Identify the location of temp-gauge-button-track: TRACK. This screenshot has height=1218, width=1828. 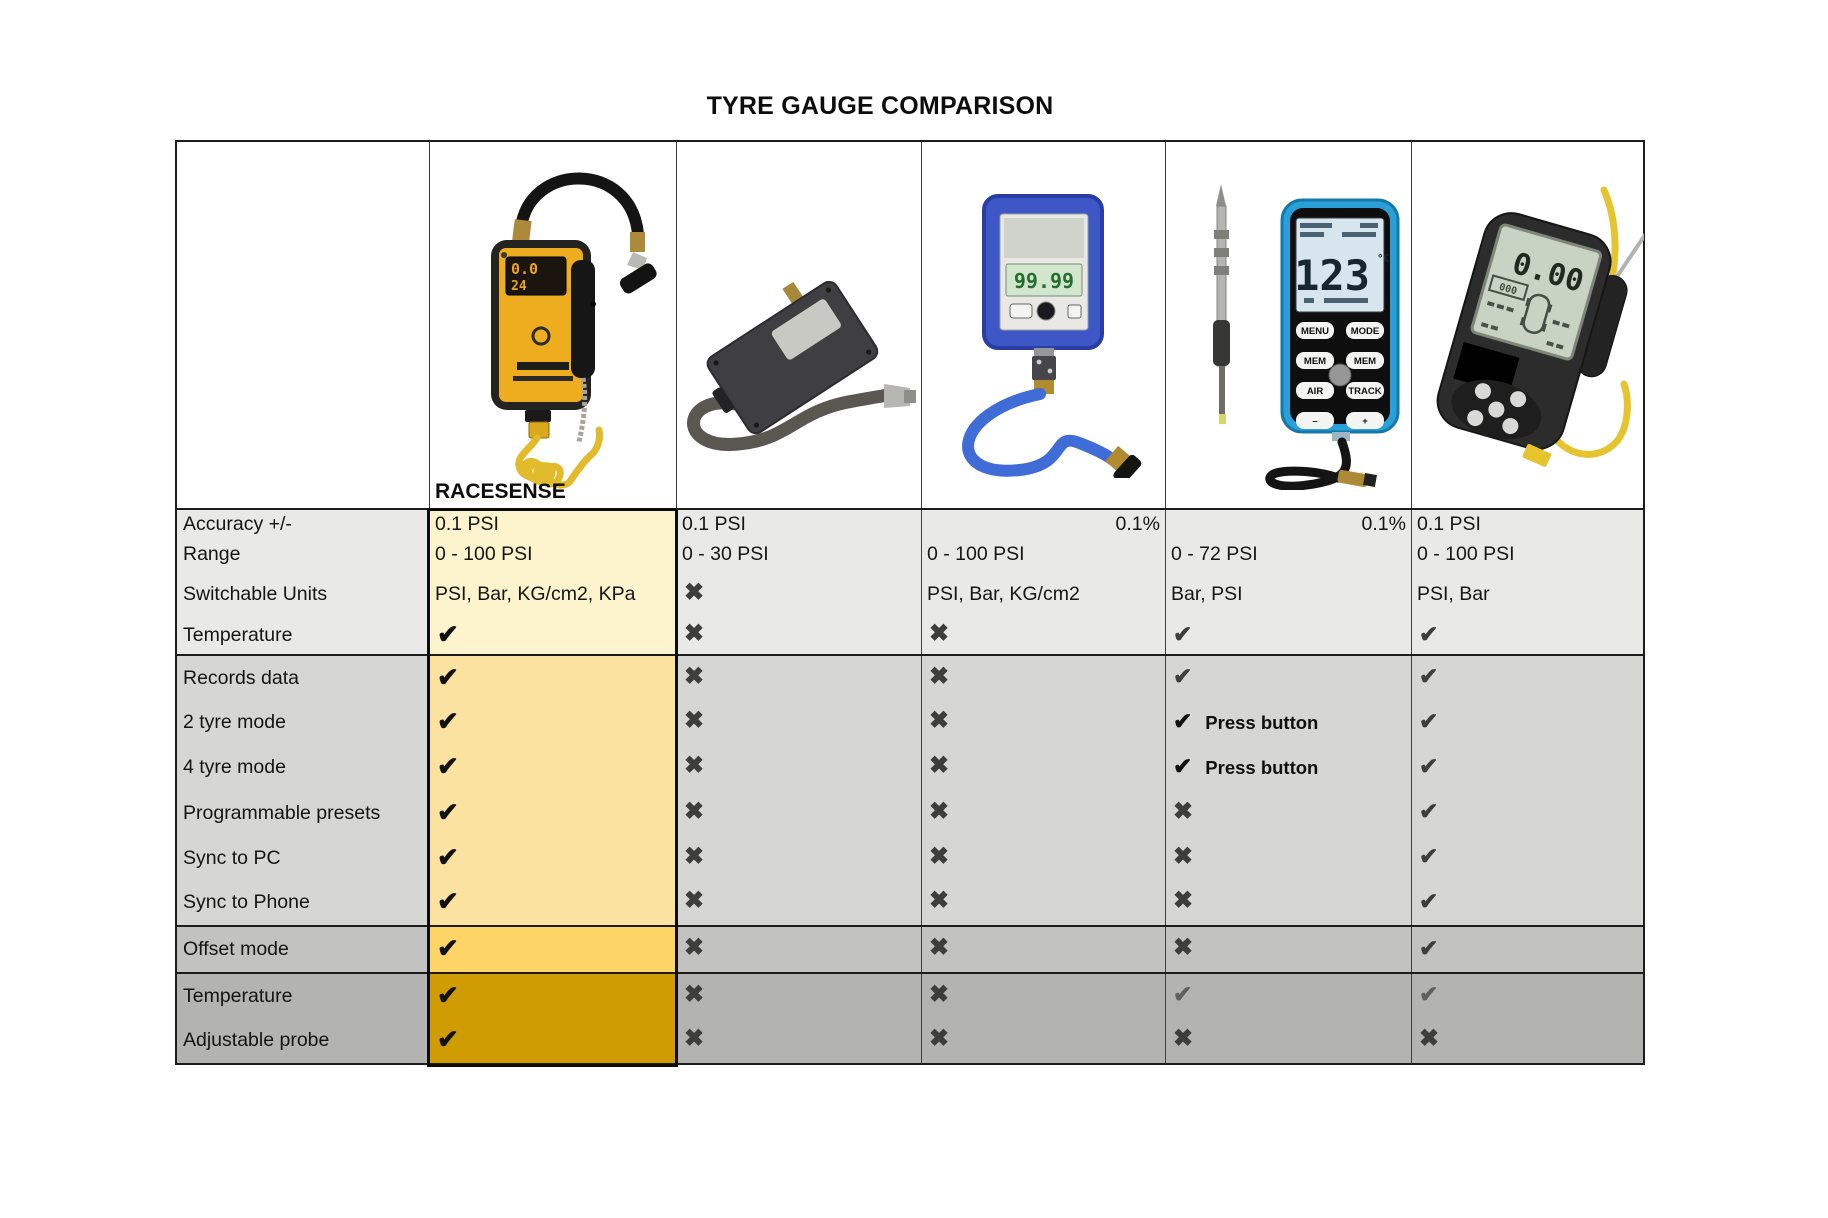
(1364, 391).